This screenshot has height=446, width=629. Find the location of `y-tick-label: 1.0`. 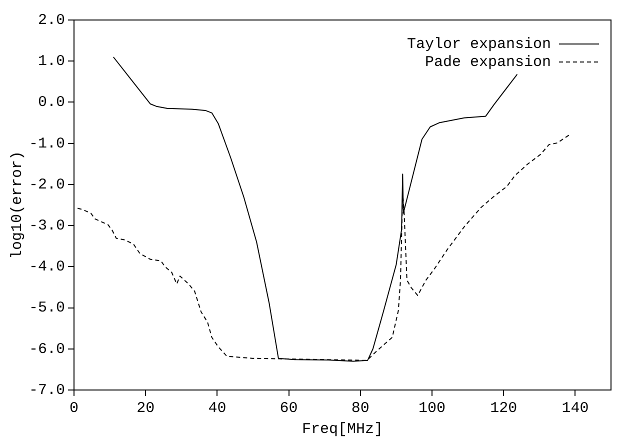

y-tick-label: 1.0 is located at coordinates (52, 61).